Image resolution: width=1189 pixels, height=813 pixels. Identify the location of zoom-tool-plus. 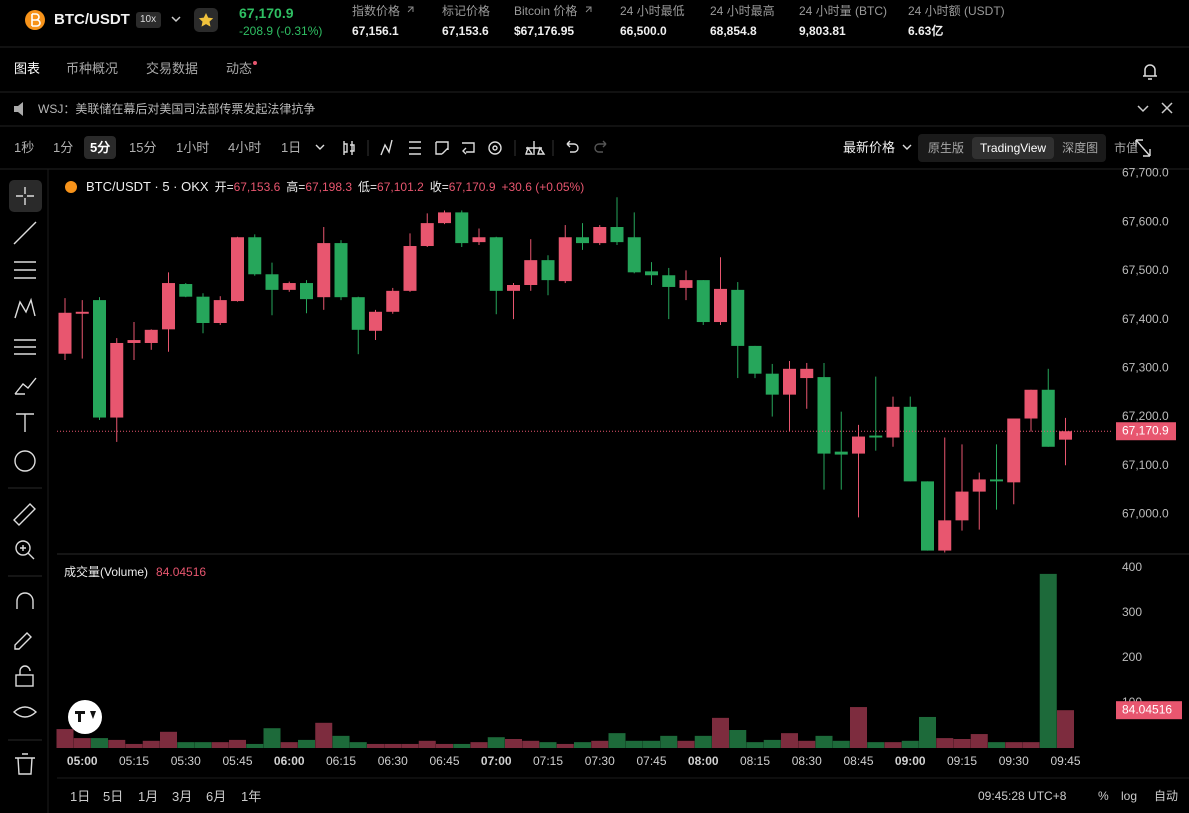
(27, 552).